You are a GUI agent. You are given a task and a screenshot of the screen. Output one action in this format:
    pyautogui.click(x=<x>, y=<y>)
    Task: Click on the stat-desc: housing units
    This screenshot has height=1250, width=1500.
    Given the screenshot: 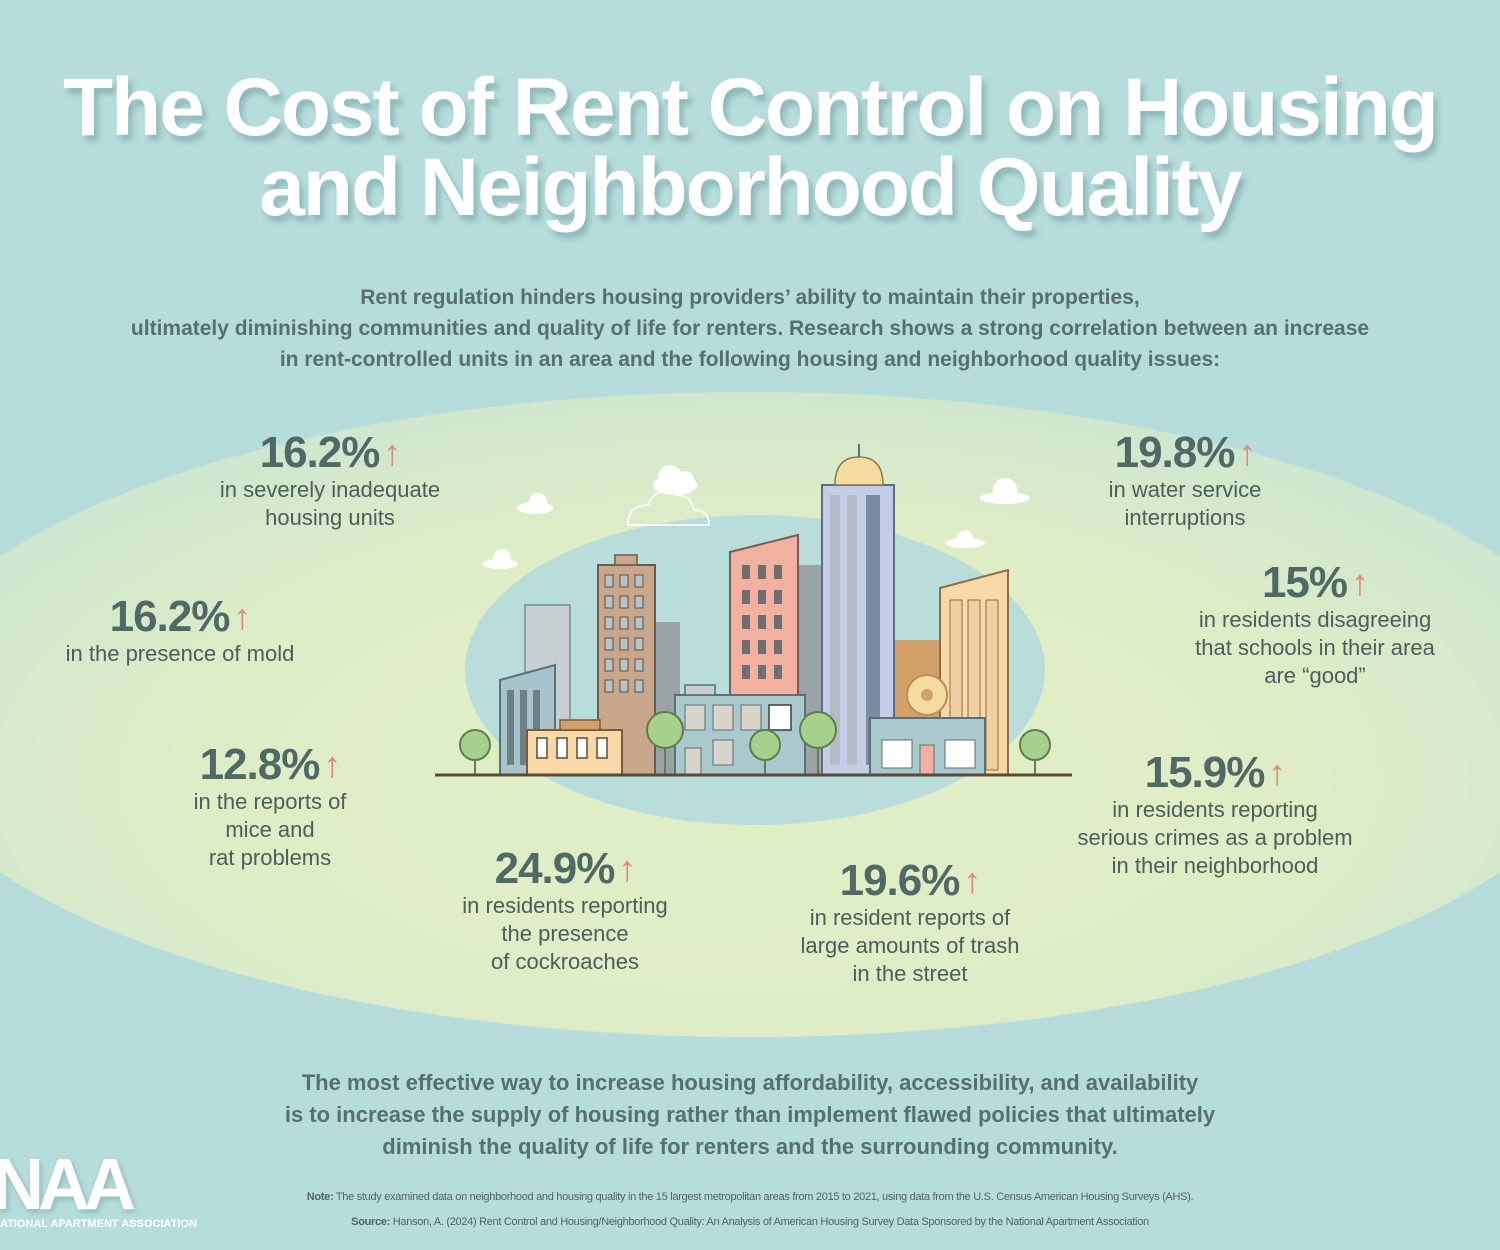 What is the action you would take?
    pyautogui.click(x=330, y=517)
    